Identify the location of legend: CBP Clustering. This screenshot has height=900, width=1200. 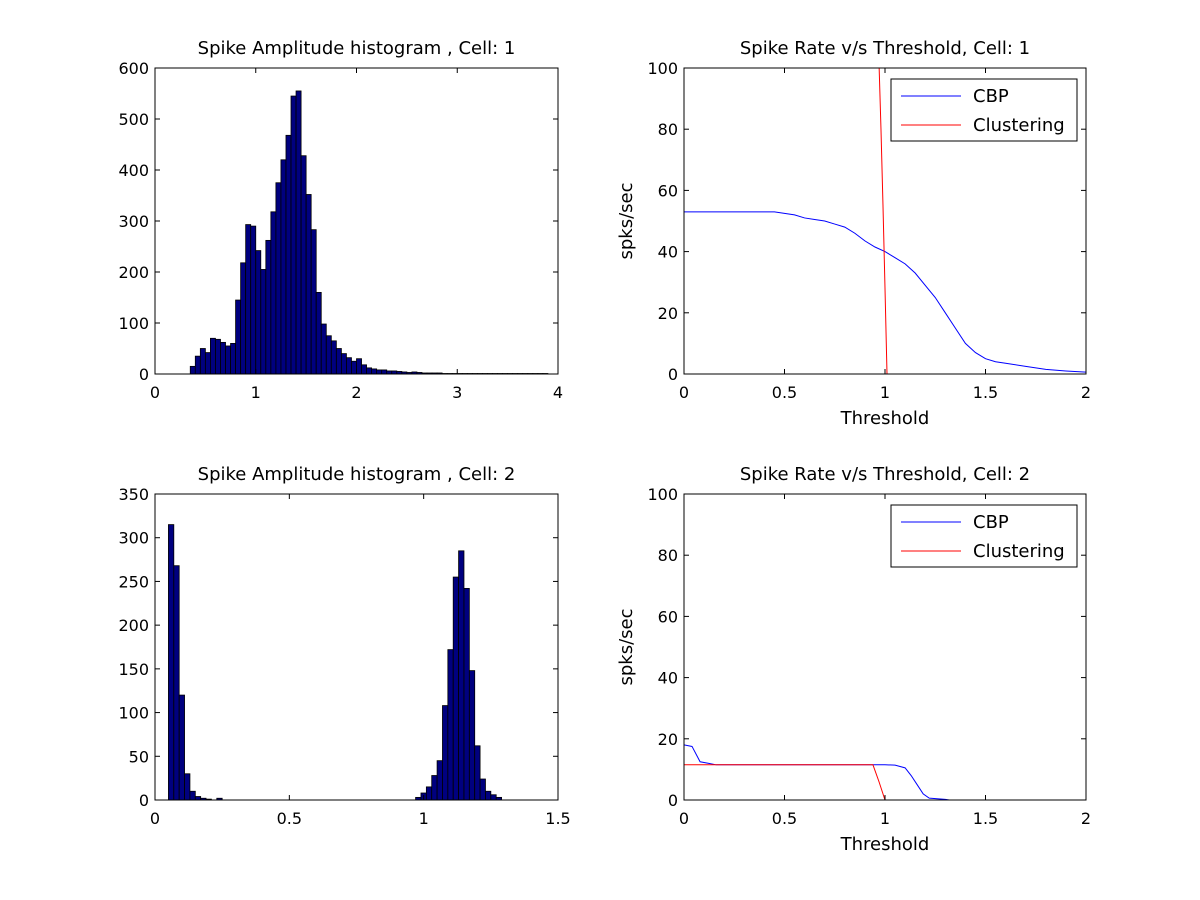
(984, 536).